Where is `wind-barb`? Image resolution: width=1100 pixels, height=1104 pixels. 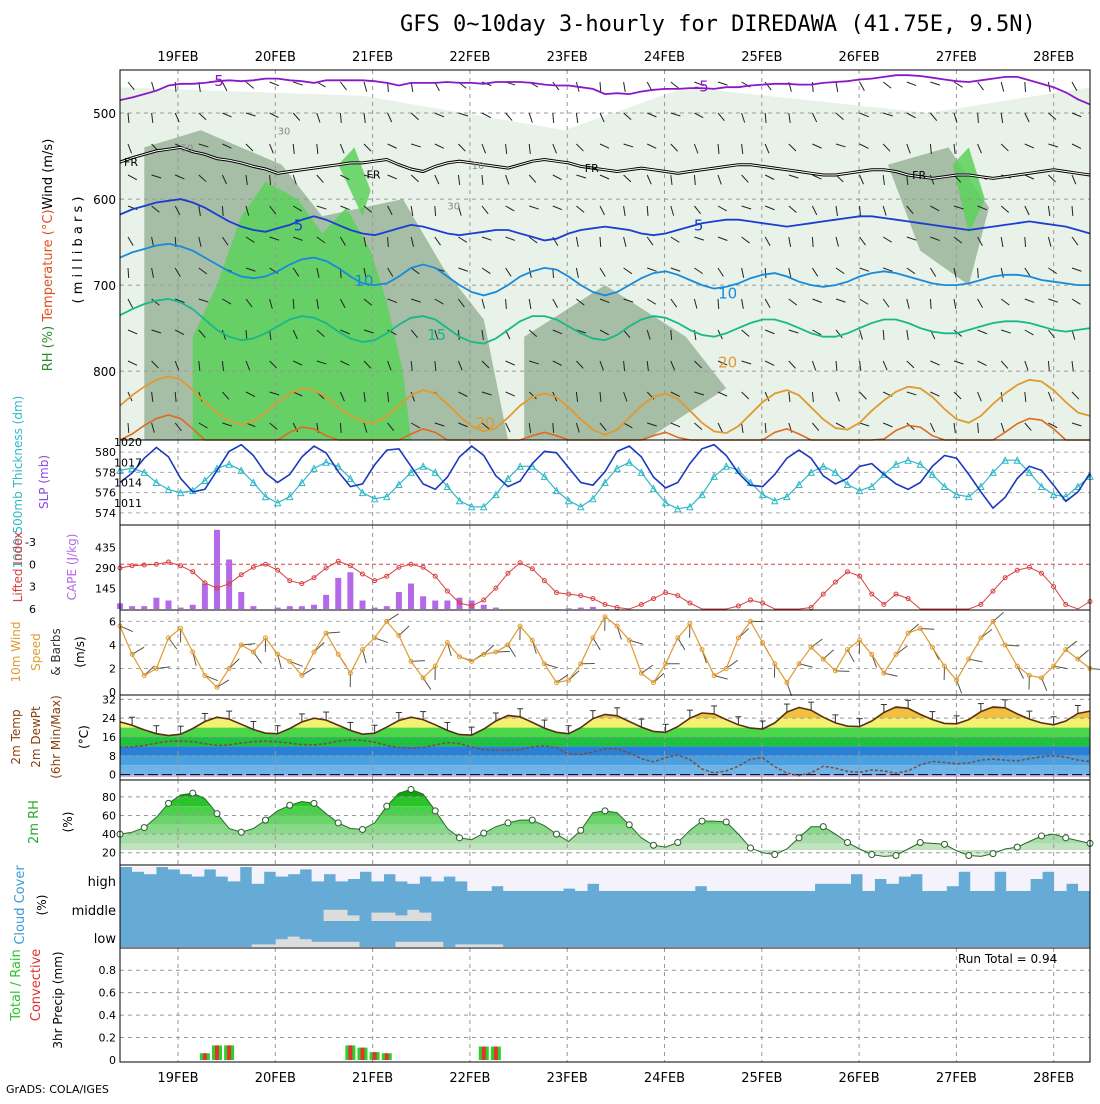
wind-barb is located at coordinates (978, 273).